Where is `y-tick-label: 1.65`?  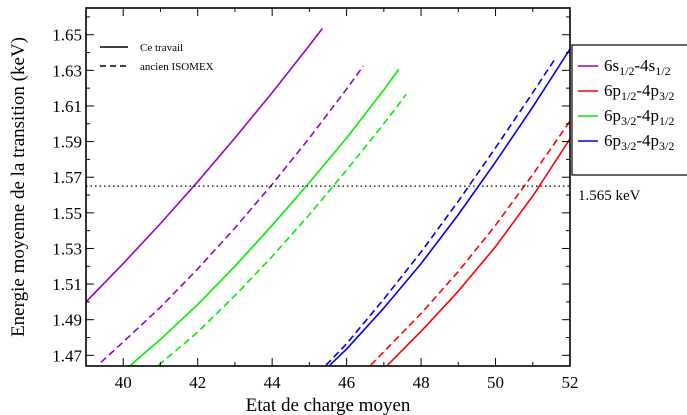
y-tick-label: 1.65 is located at coordinates (67, 35).